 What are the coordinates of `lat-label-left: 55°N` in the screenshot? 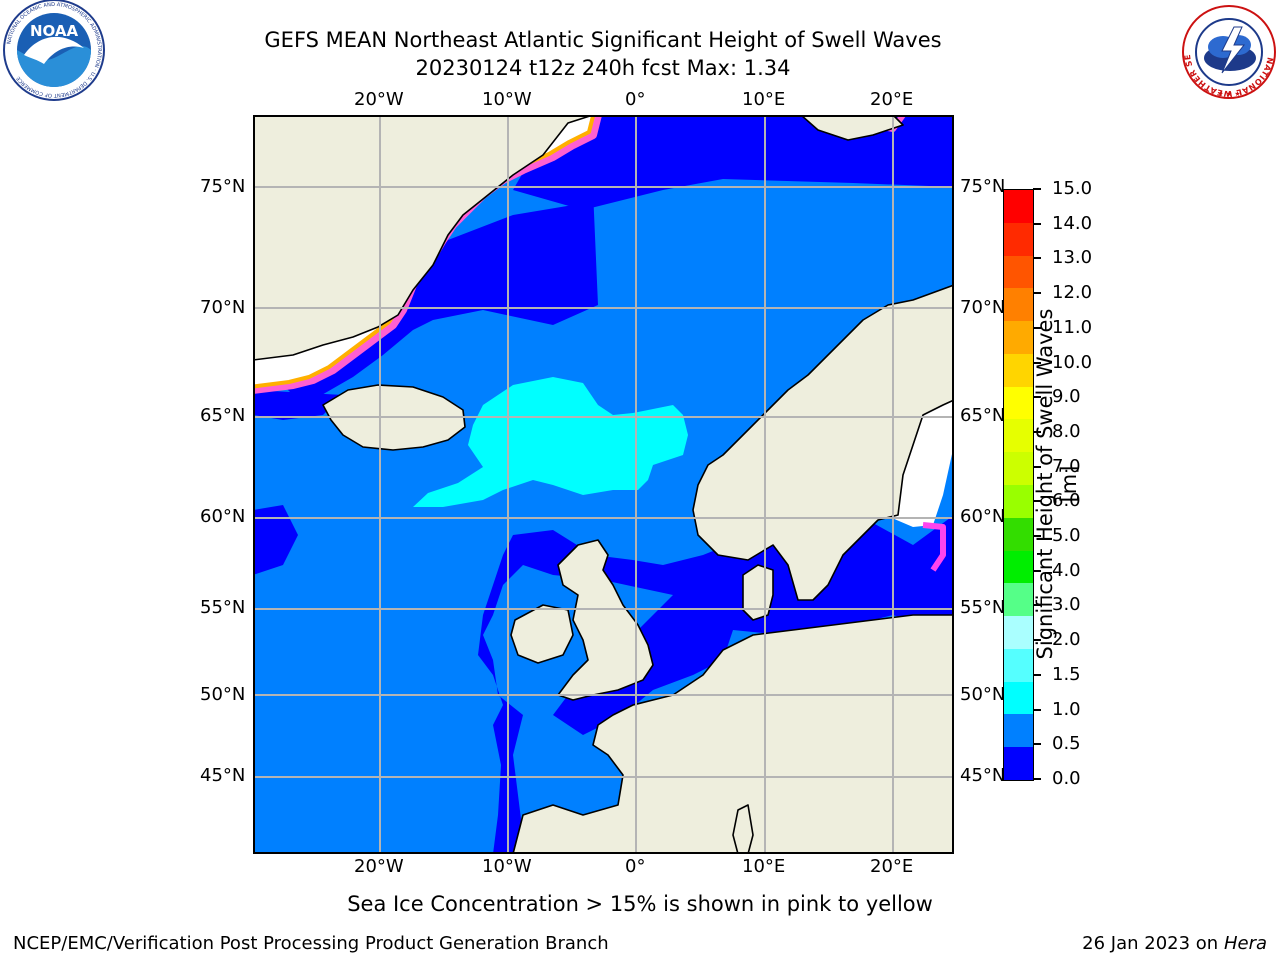 It's located at (223, 607).